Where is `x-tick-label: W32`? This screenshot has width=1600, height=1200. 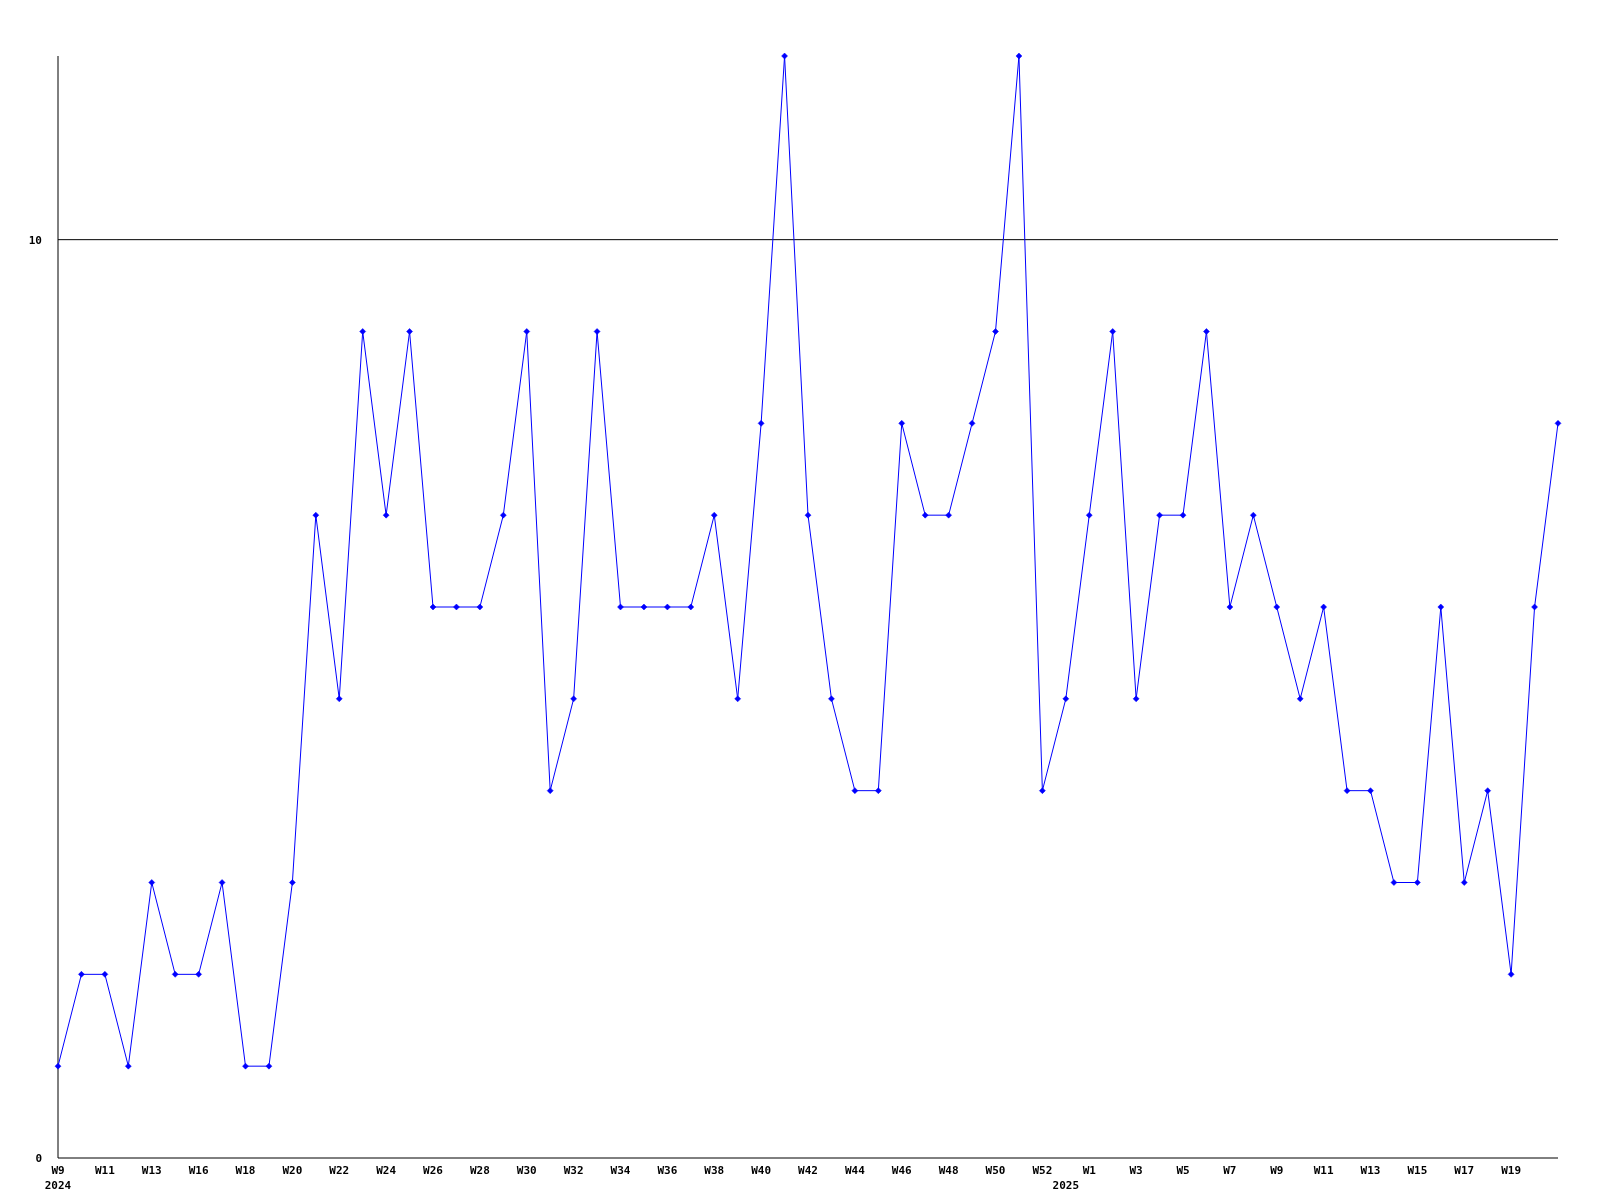 x-tick-label: W32 is located at coordinates (573, 1170).